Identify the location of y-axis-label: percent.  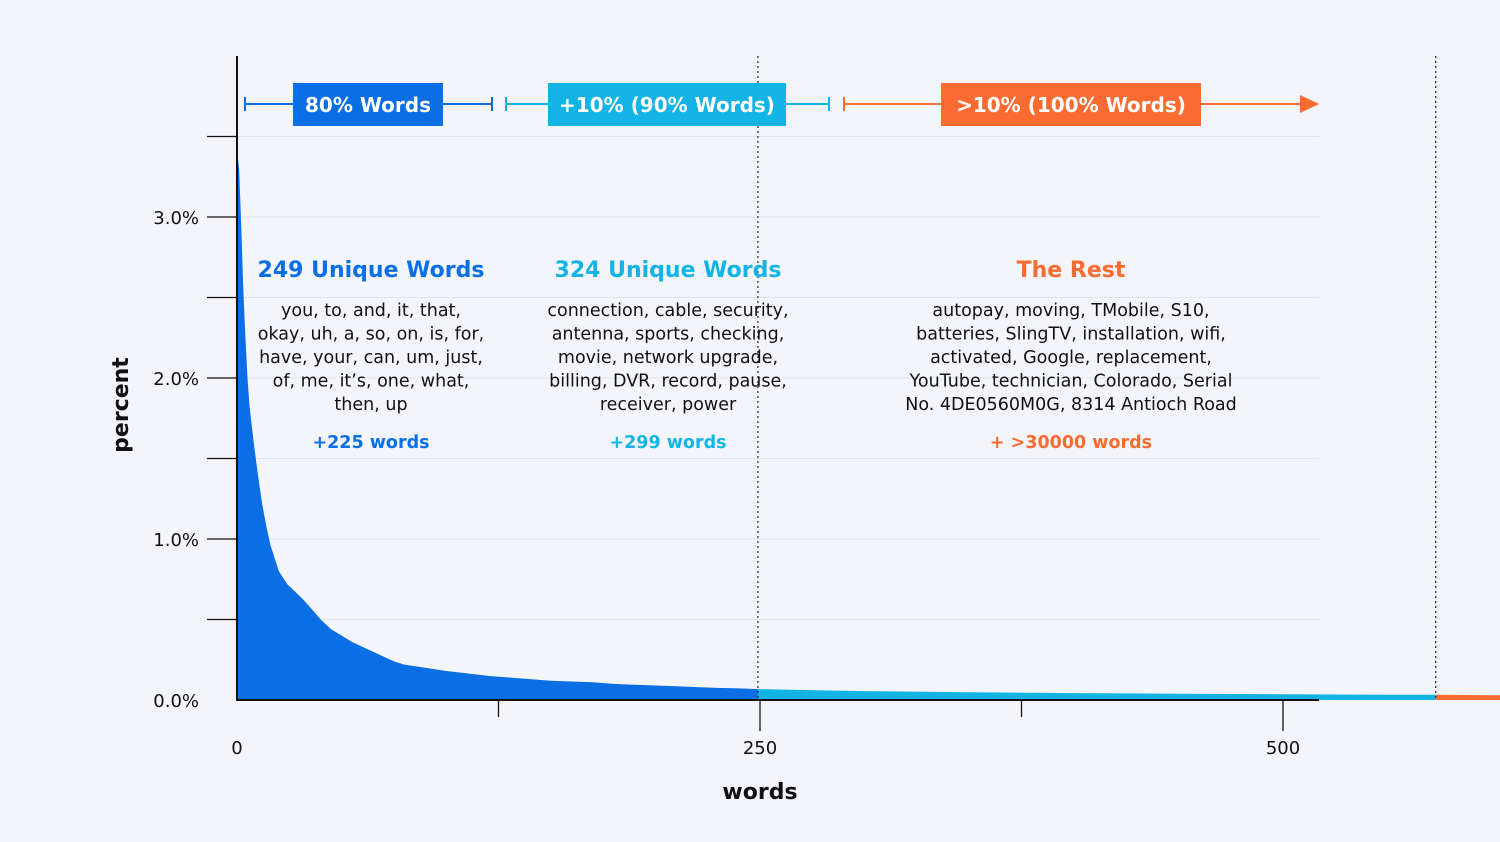
(121, 405).